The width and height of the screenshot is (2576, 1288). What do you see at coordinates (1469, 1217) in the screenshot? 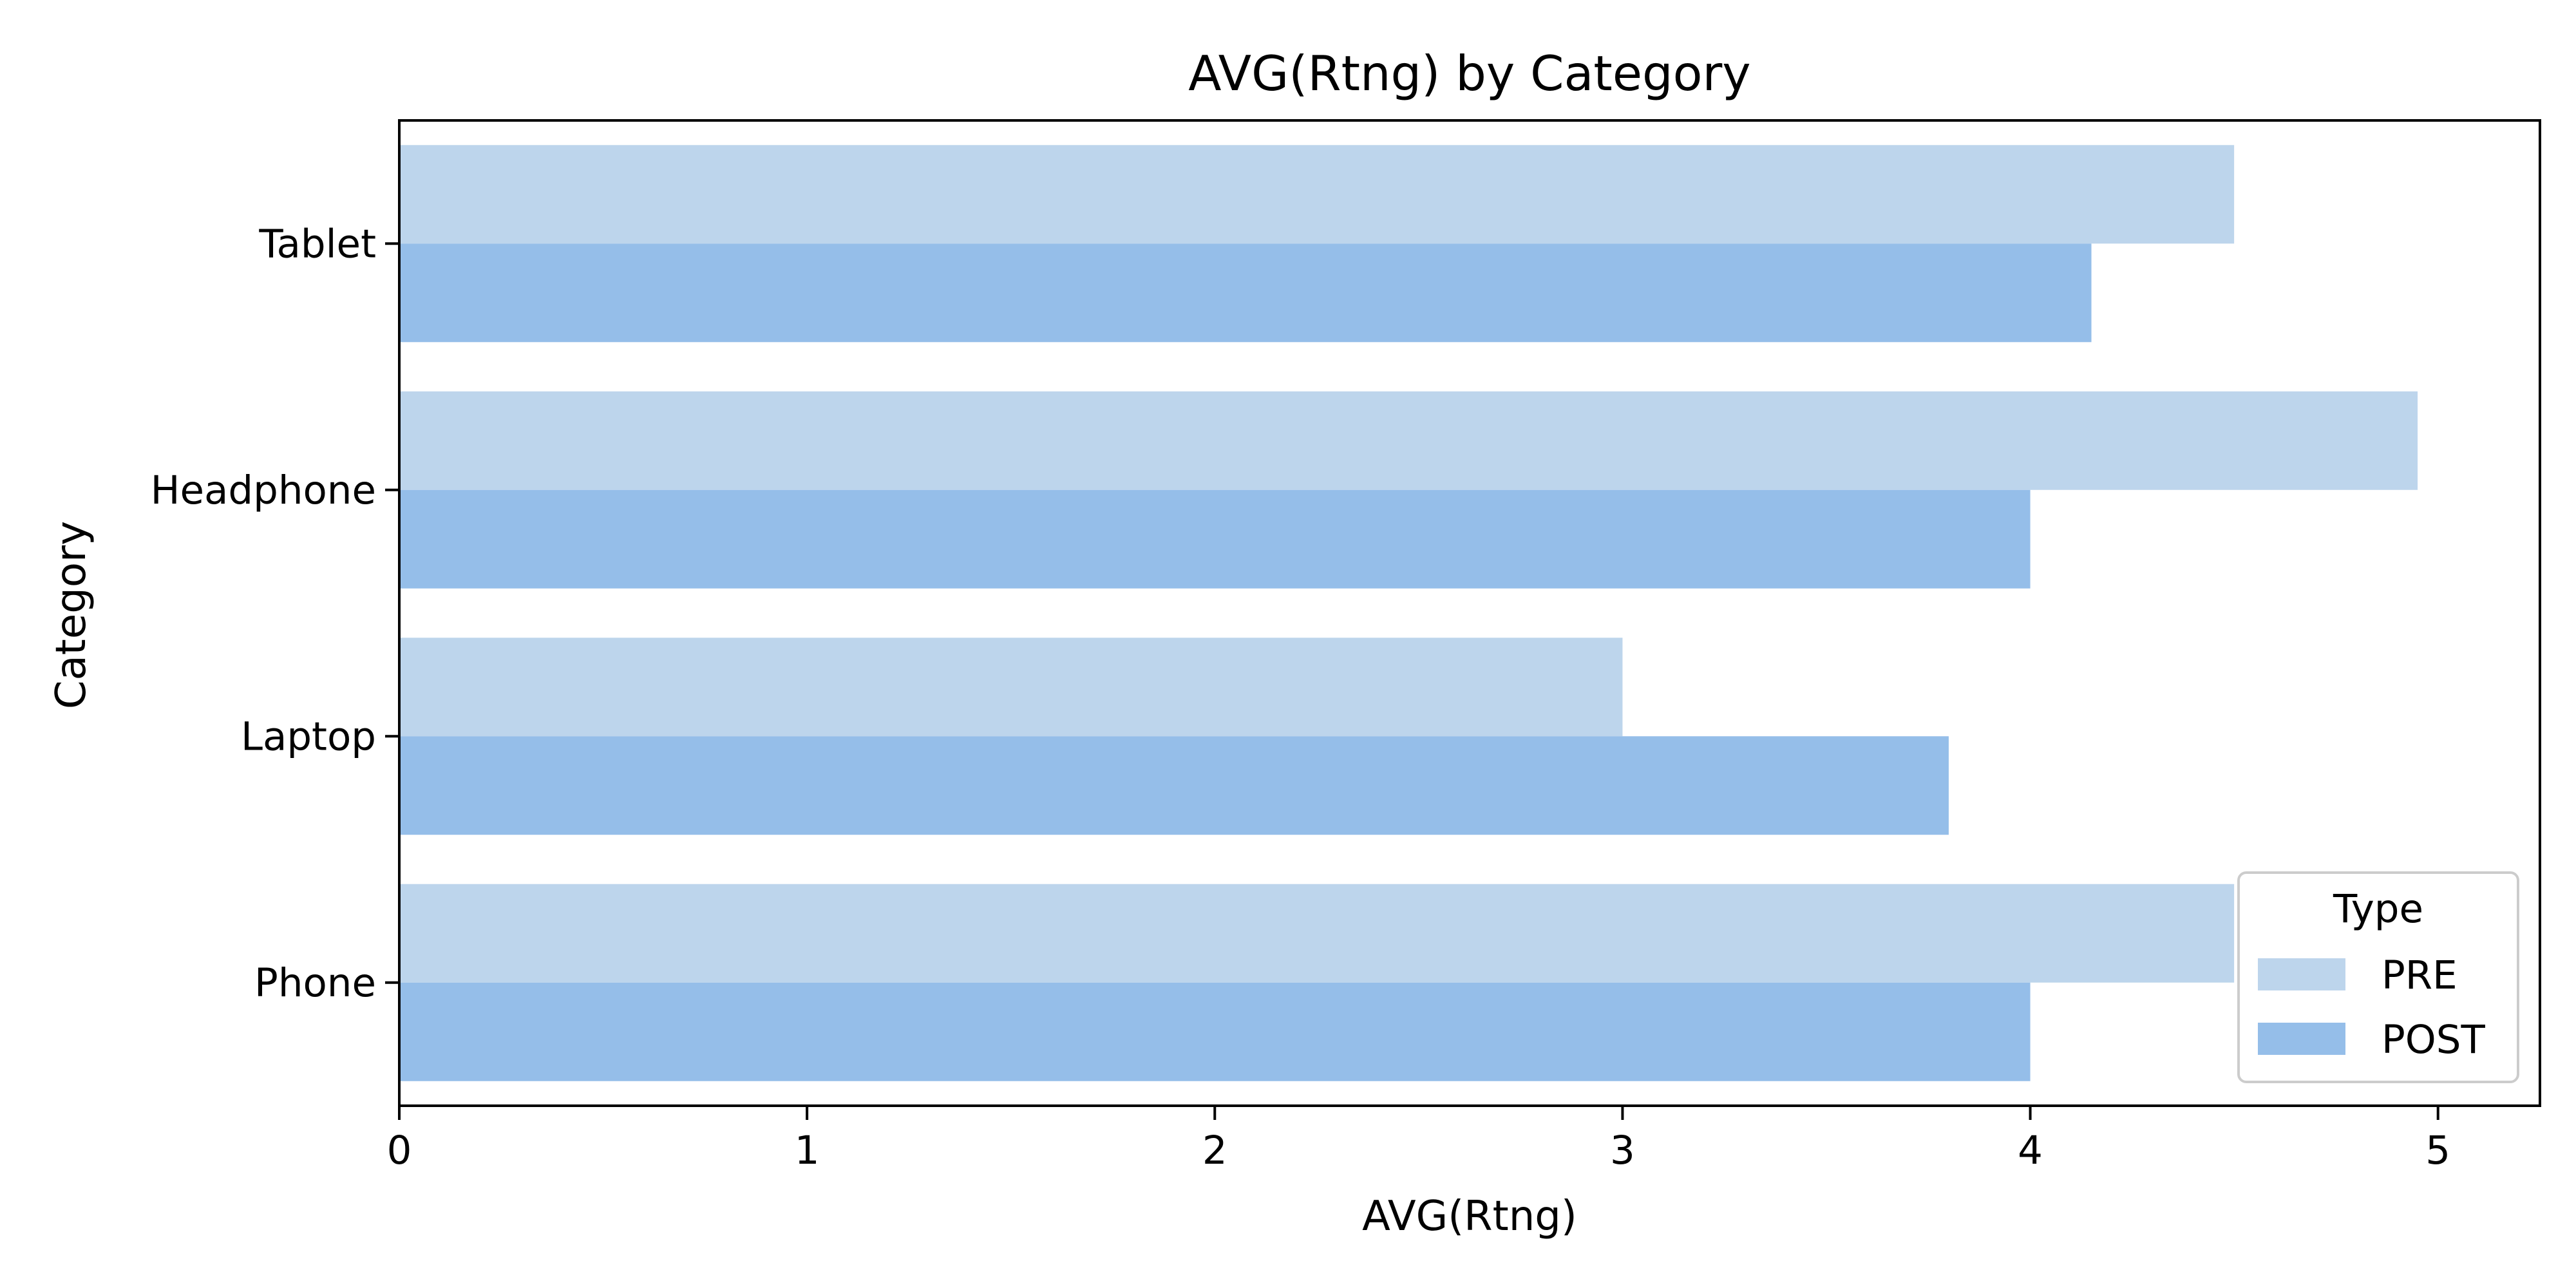
I see `x-axis-label: AVG(Rtng)` at bounding box center [1469, 1217].